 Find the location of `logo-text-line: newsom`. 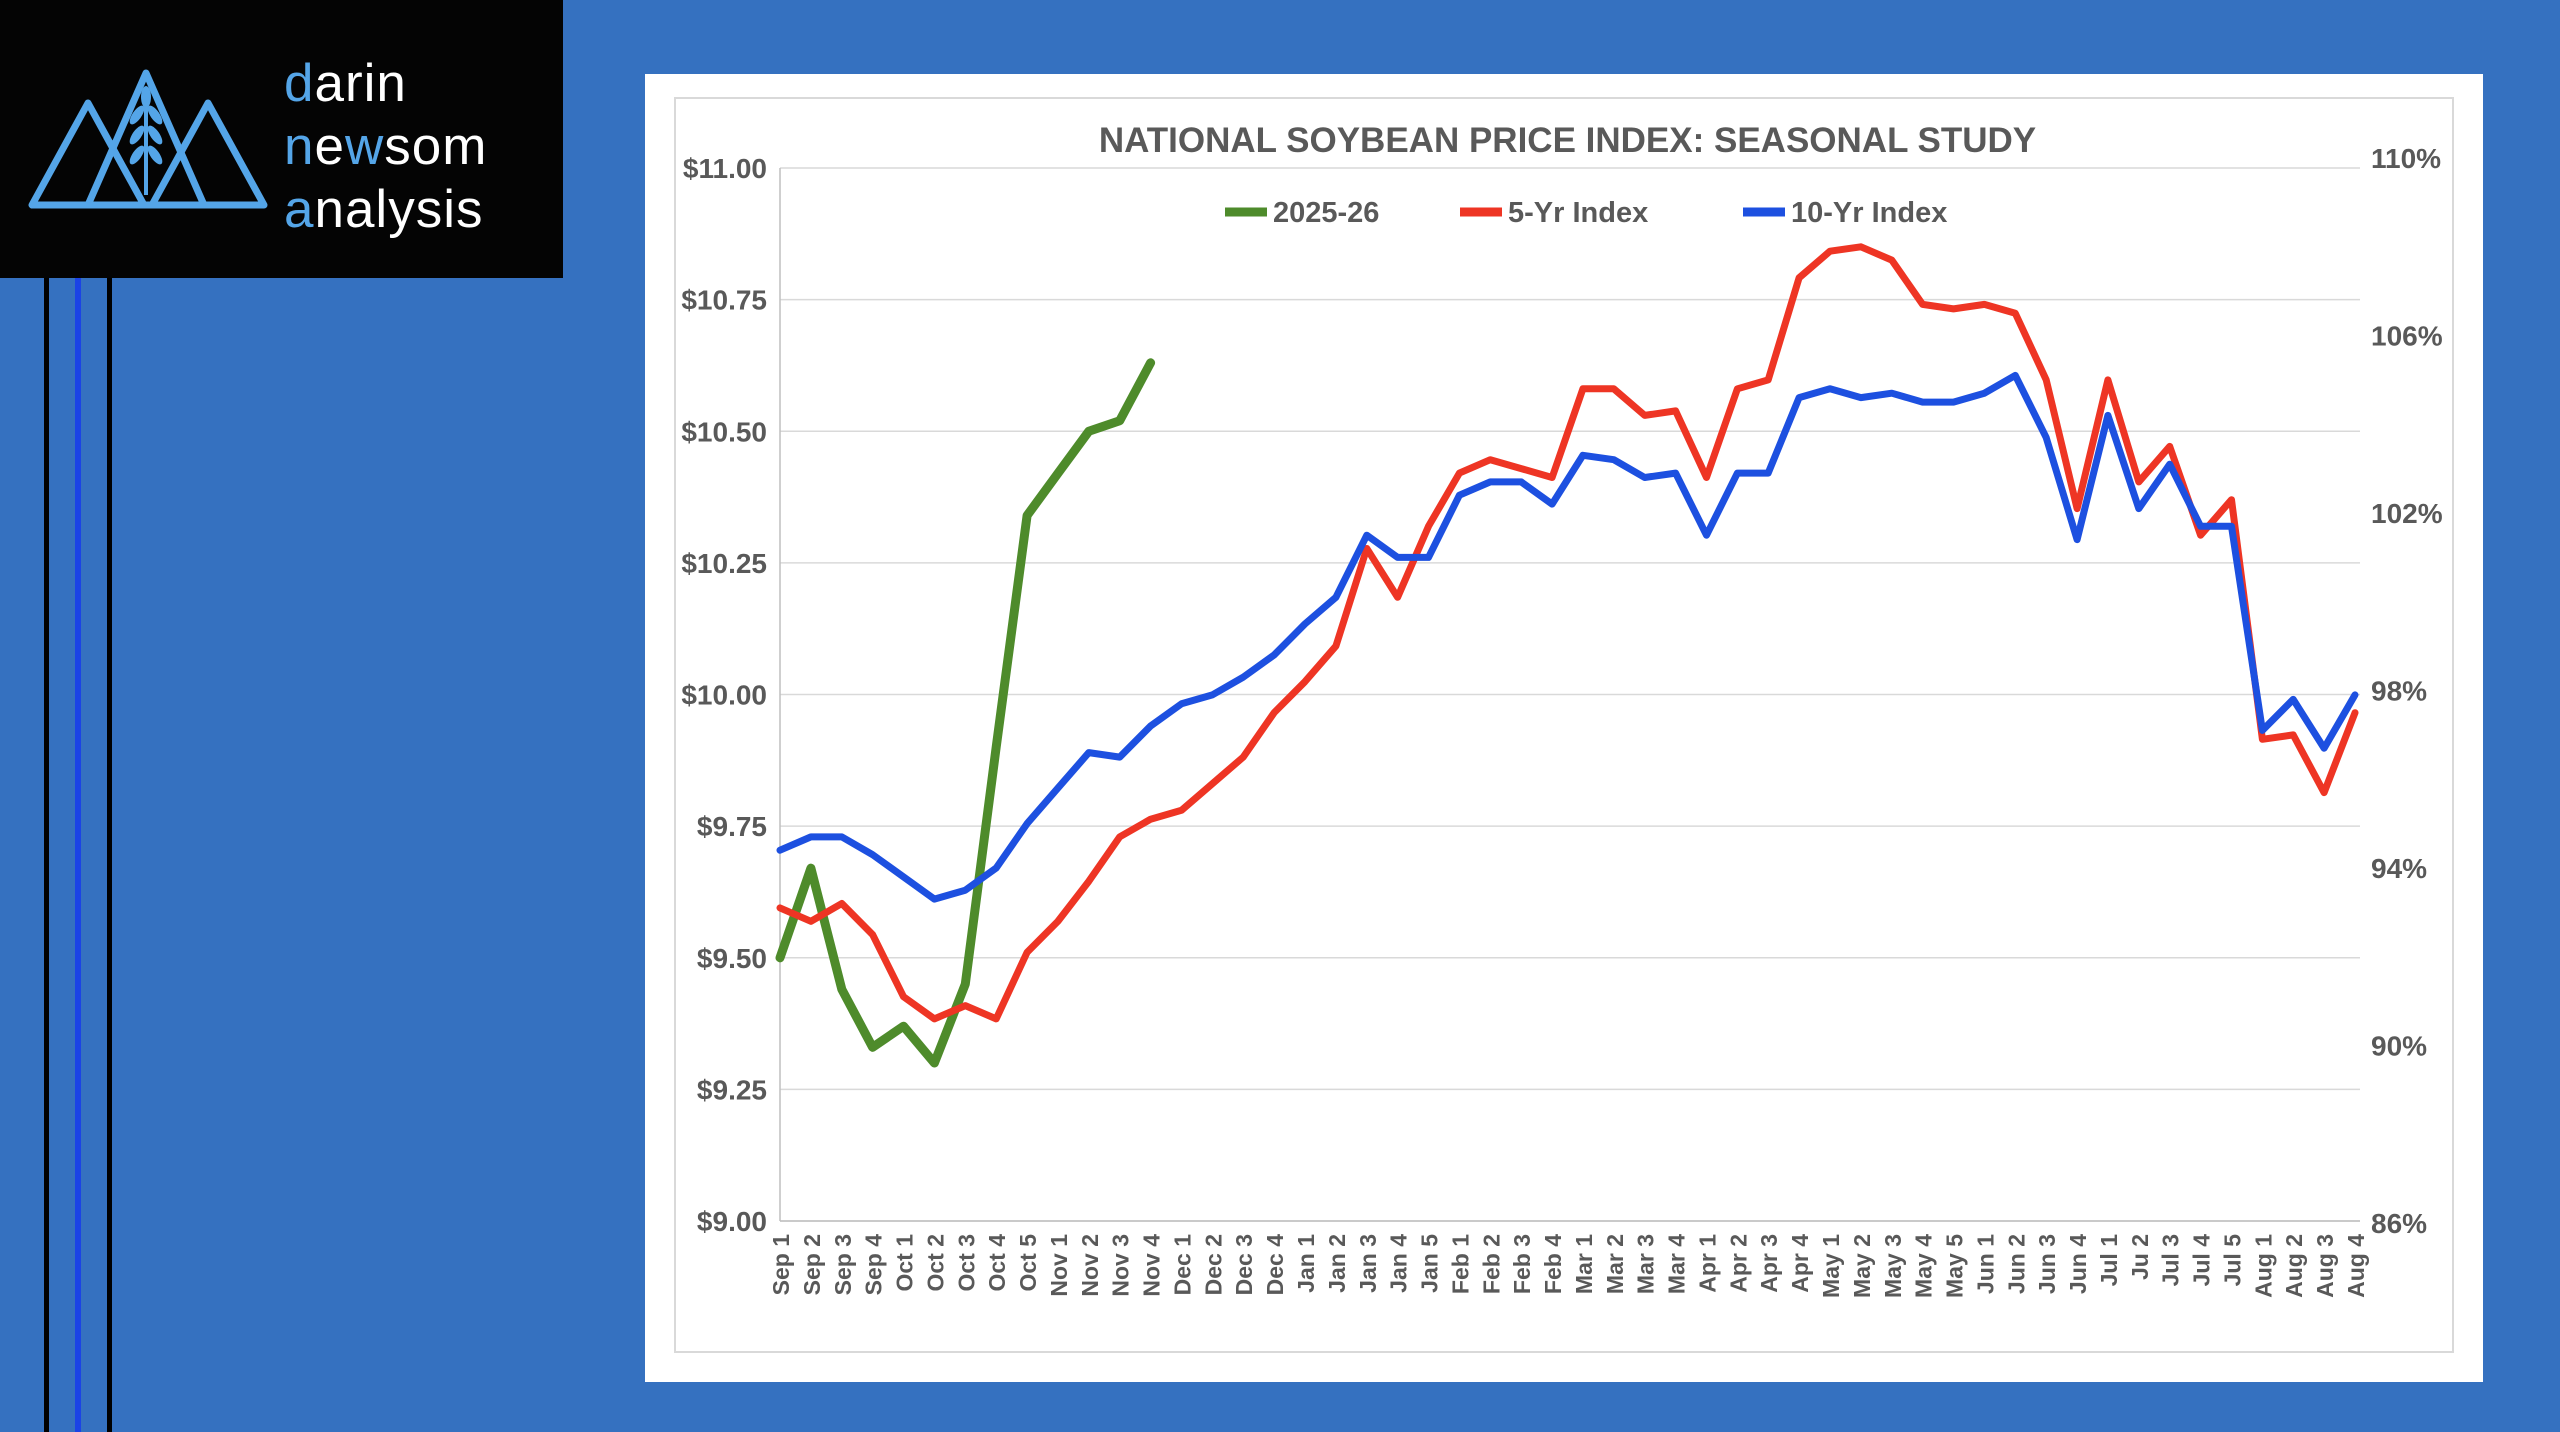

logo-text-line: newsom is located at coordinates (386, 146).